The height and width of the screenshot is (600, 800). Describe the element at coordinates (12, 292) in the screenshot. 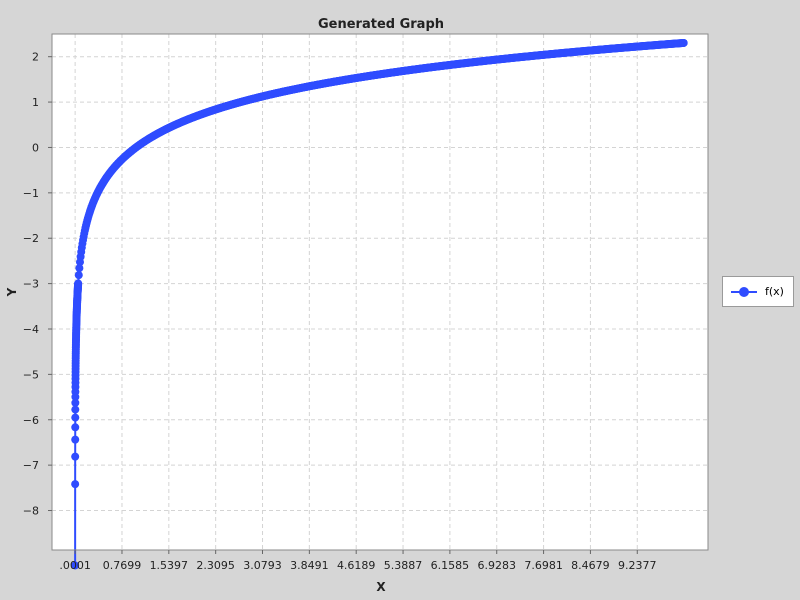

I see `y-axis-label: Y` at that location.